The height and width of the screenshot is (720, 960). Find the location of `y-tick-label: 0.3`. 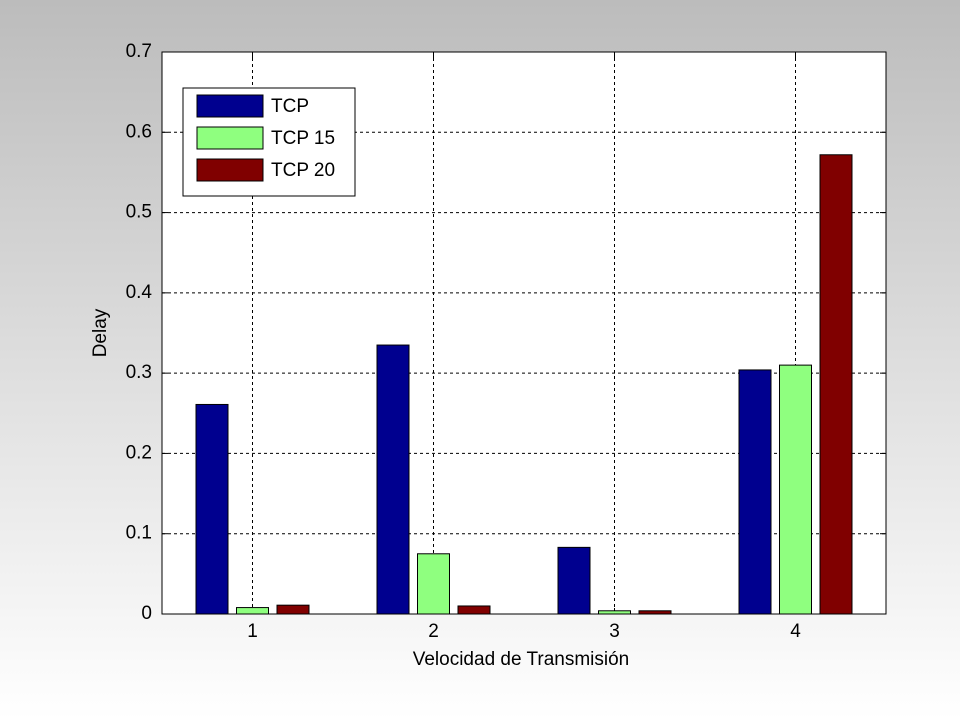

y-tick-label: 0.3 is located at coordinates (139, 372).